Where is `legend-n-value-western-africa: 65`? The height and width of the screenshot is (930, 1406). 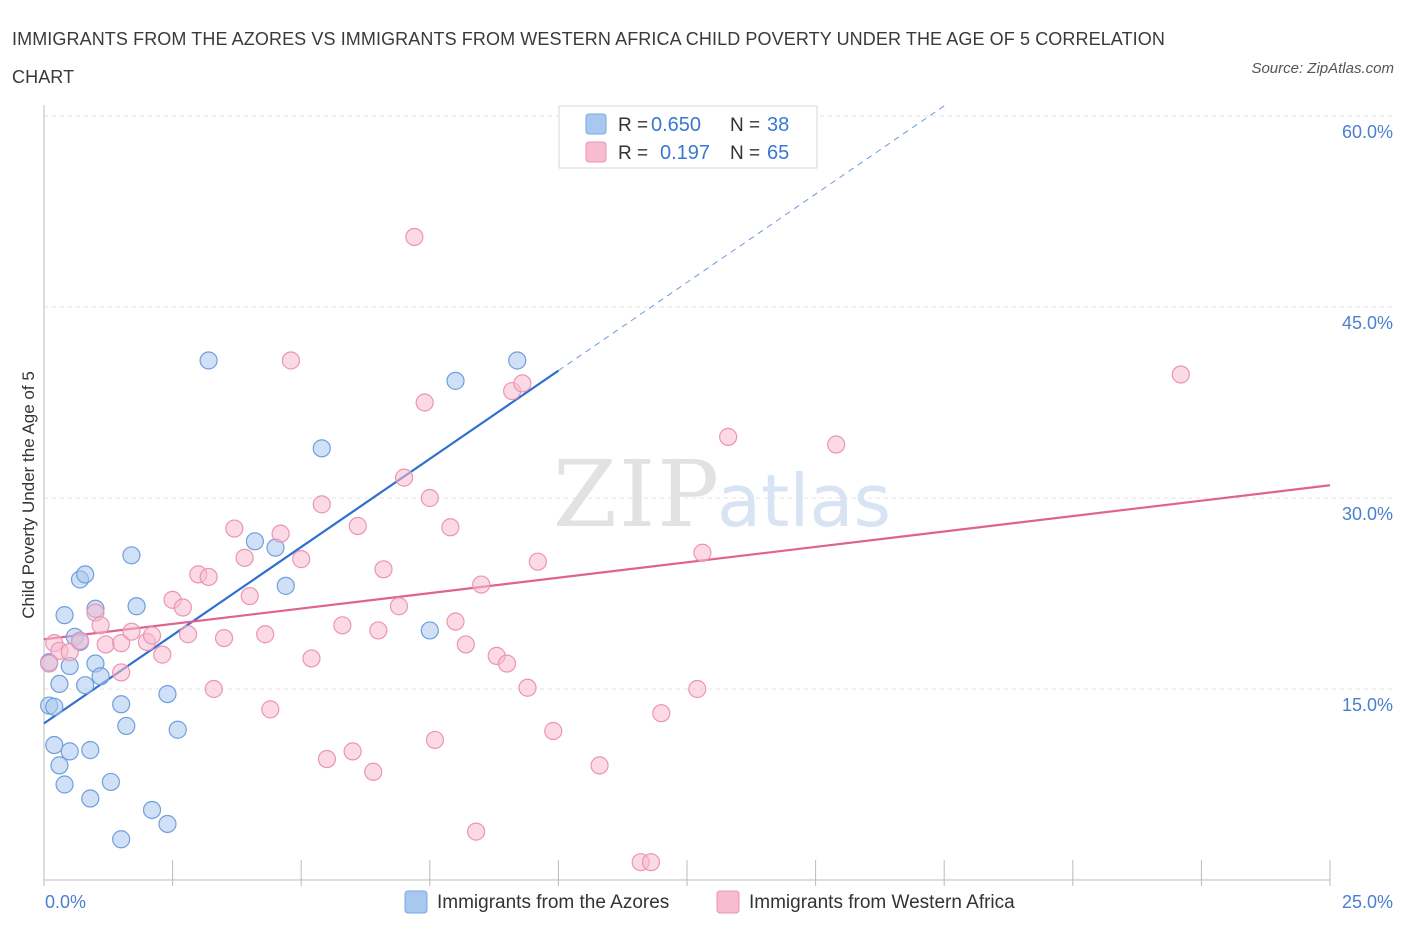 legend-n-value-western-africa: 65 is located at coordinates (778, 153).